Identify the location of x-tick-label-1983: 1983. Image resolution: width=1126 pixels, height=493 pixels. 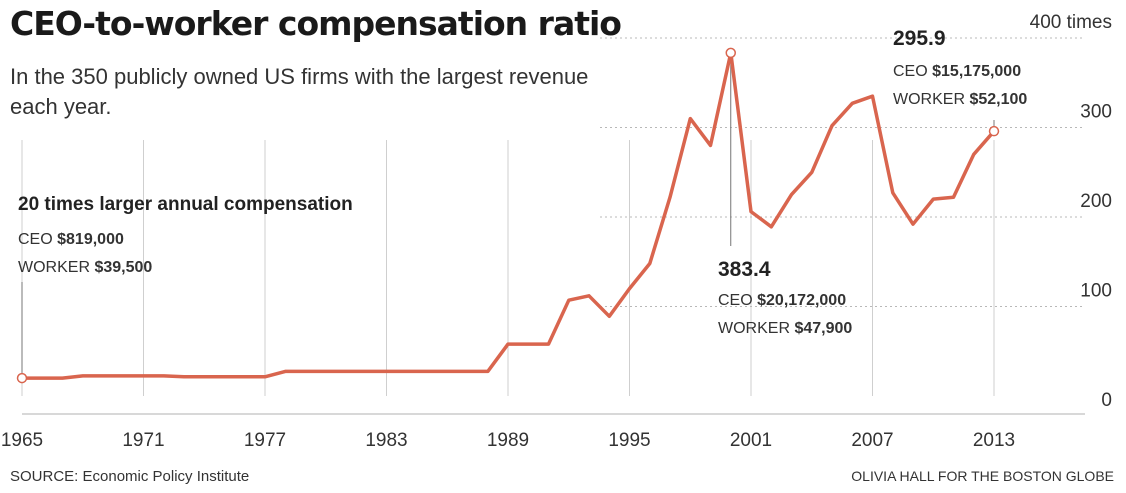
(386, 440).